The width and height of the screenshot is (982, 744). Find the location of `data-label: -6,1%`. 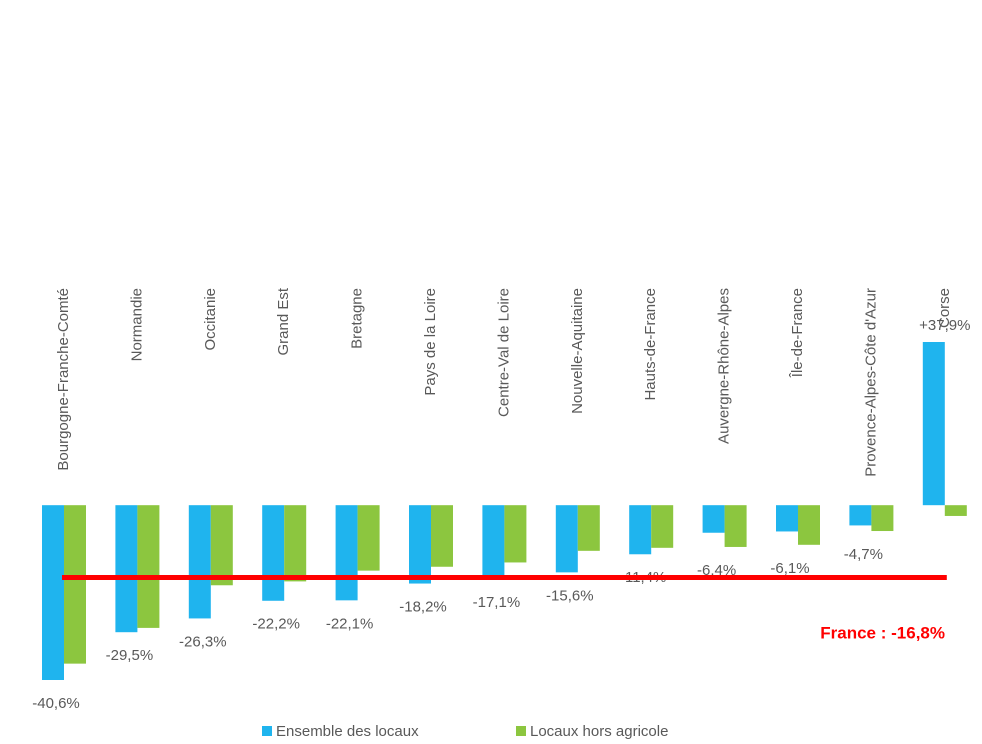

data-label: -6,1% is located at coordinates (789, 568).